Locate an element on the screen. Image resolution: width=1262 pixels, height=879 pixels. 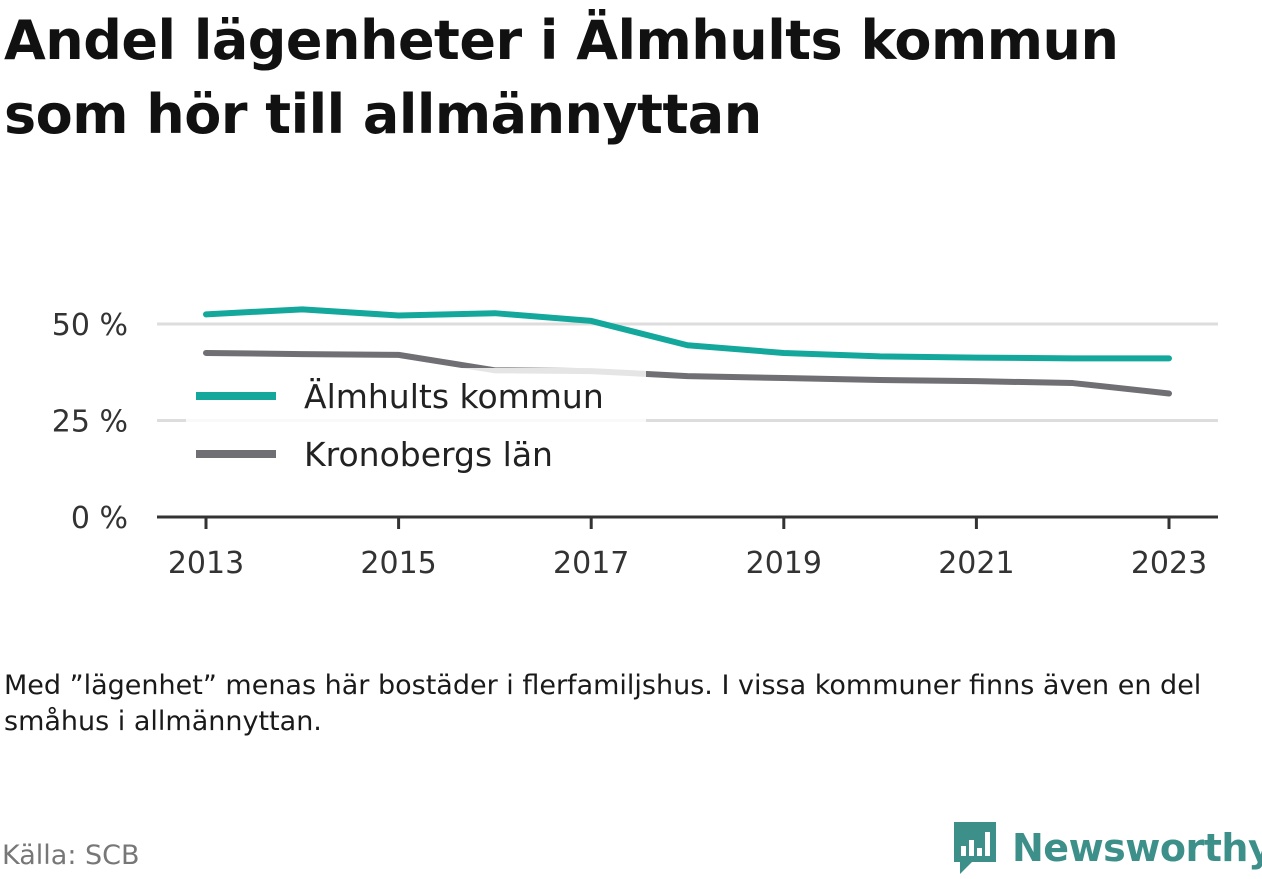
legend-background is located at coordinates (416, 424).